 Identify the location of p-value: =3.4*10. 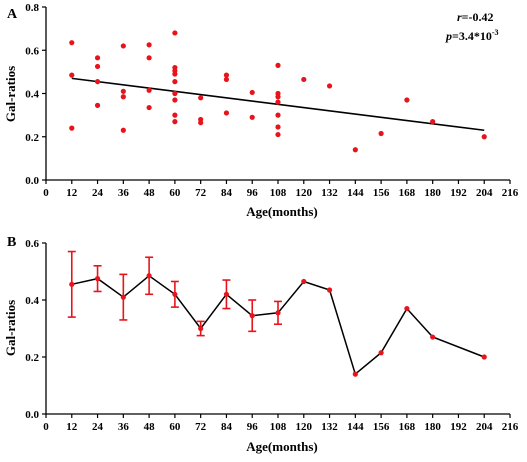
(472, 36).